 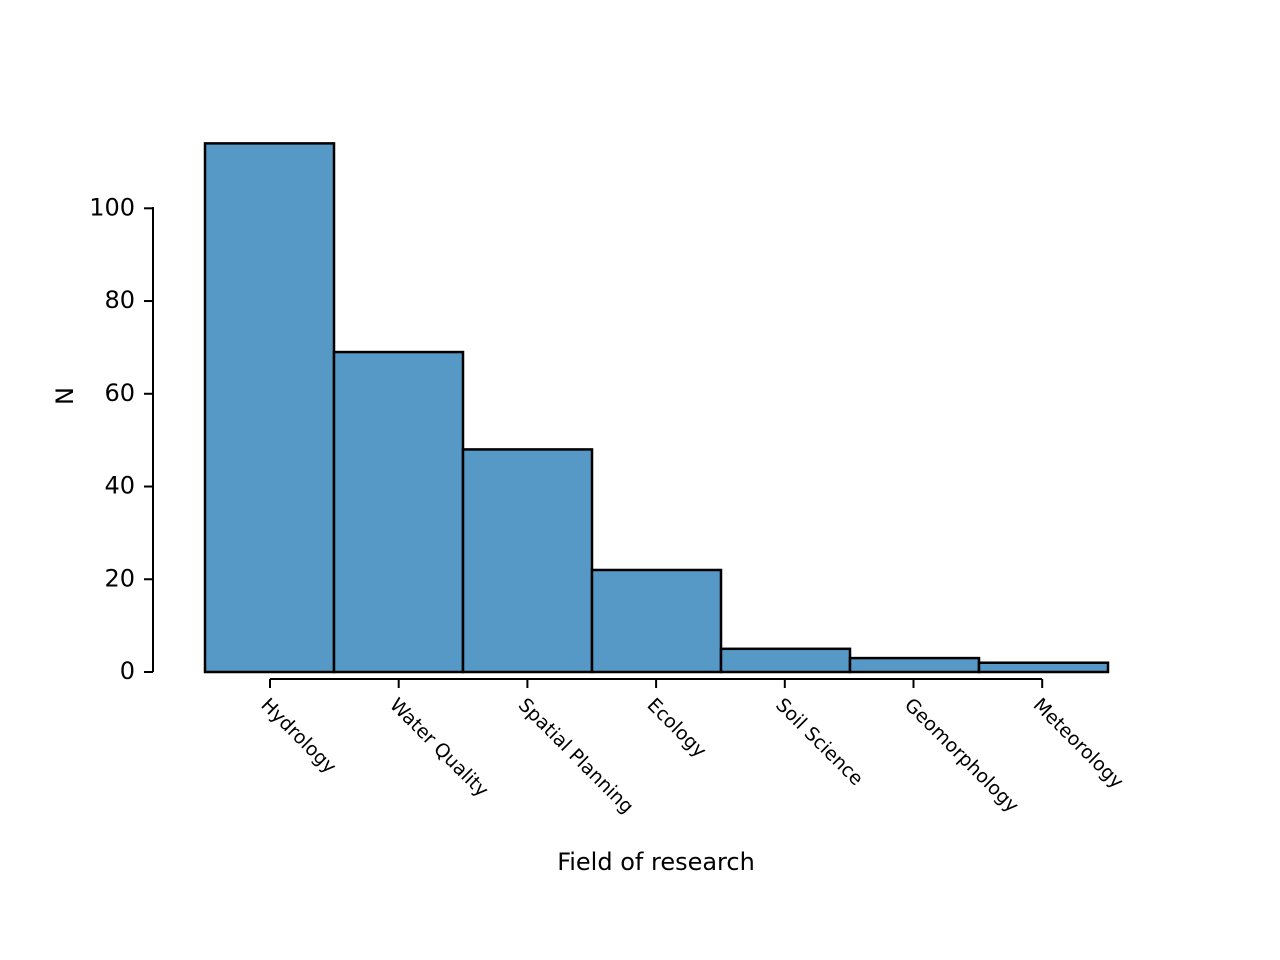 I want to click on y-tick-label: 80, so click(x=119, y=300).